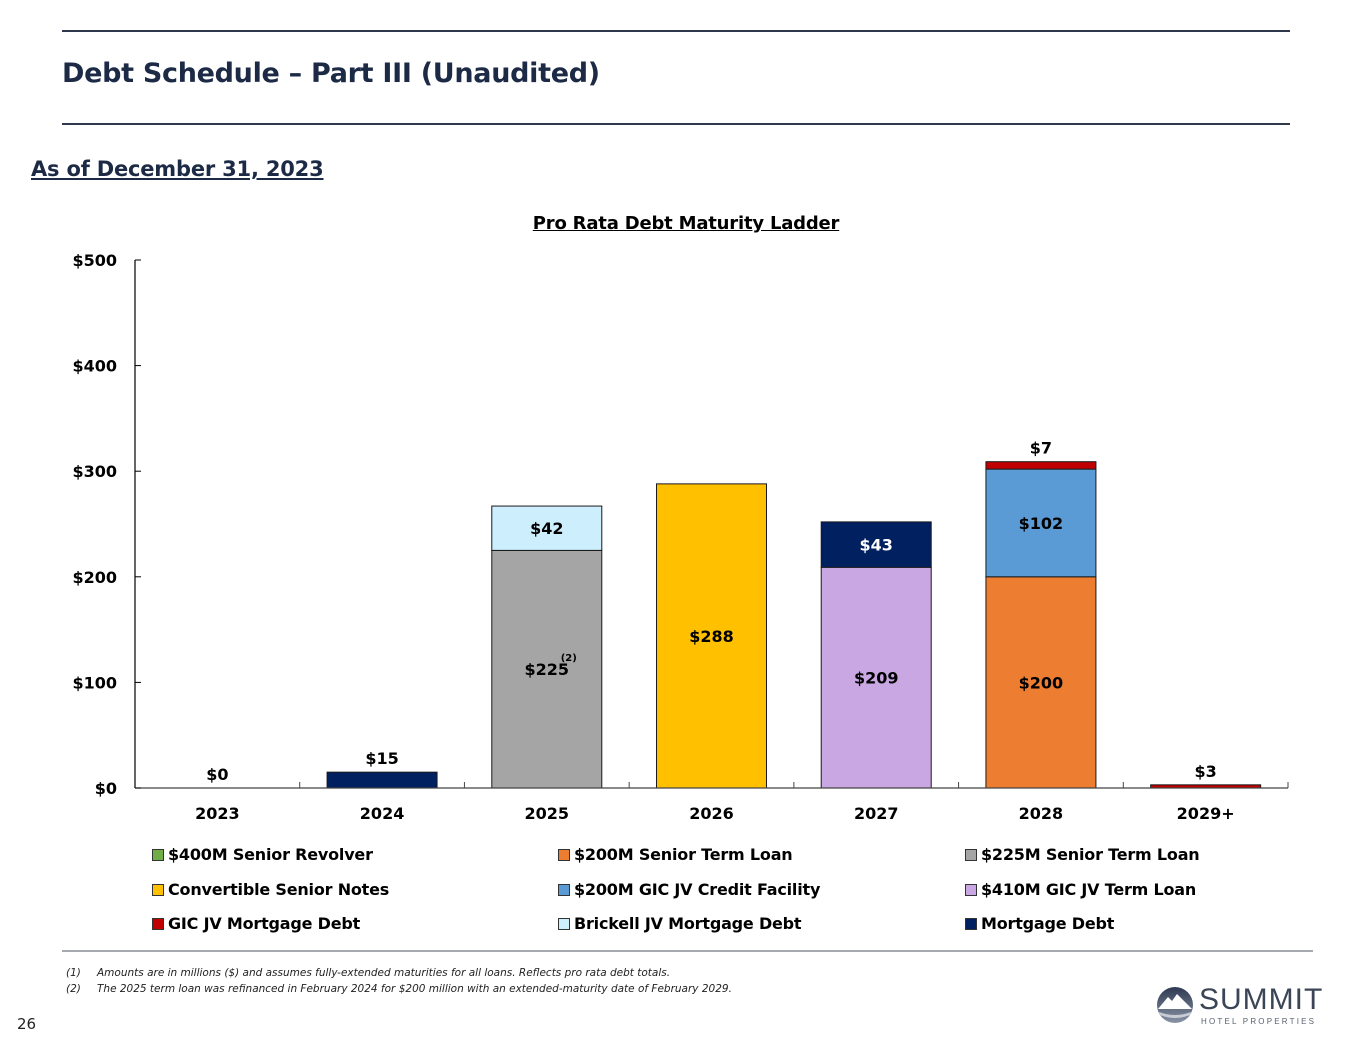 The width and height of the screenshot is (1365, 1055). What do you see at coordinates (711, 813) in the screenshot?
I see `x-tick-label: 2026` at bounding box center [711, 813].